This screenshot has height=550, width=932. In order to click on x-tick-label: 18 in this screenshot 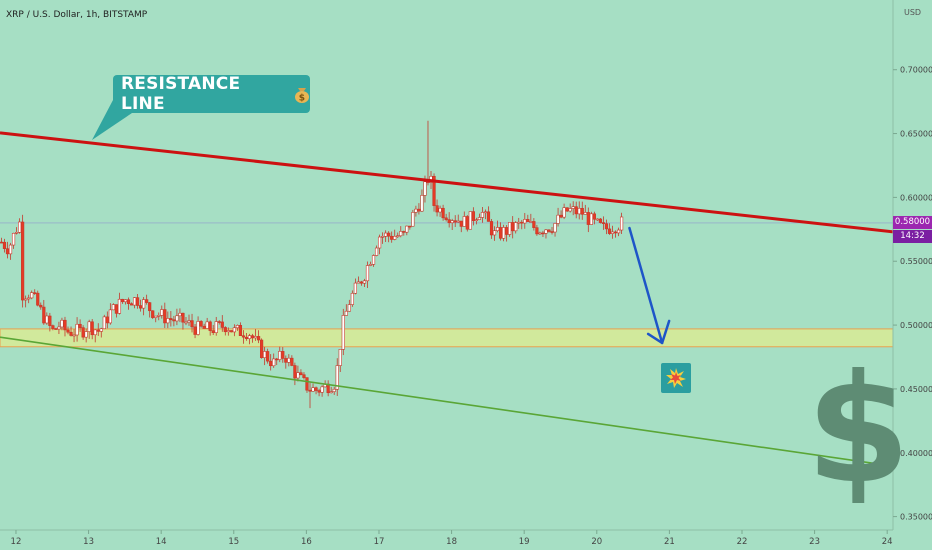, I will do `click(451, 542)`.